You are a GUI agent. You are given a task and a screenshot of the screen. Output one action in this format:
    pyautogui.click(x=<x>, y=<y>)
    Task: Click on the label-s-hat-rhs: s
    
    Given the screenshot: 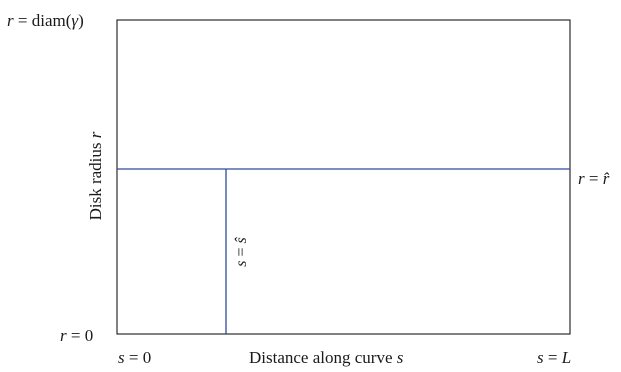 What is the action you would take?
    pyautogui.click(x=241, y=239)
    